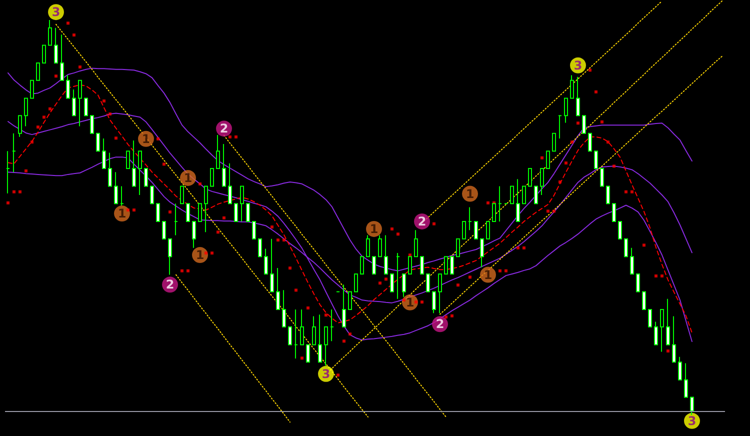 The height and width of the screenshot is (436, 750). I want to click on series-label: 3, so click(692, 421).